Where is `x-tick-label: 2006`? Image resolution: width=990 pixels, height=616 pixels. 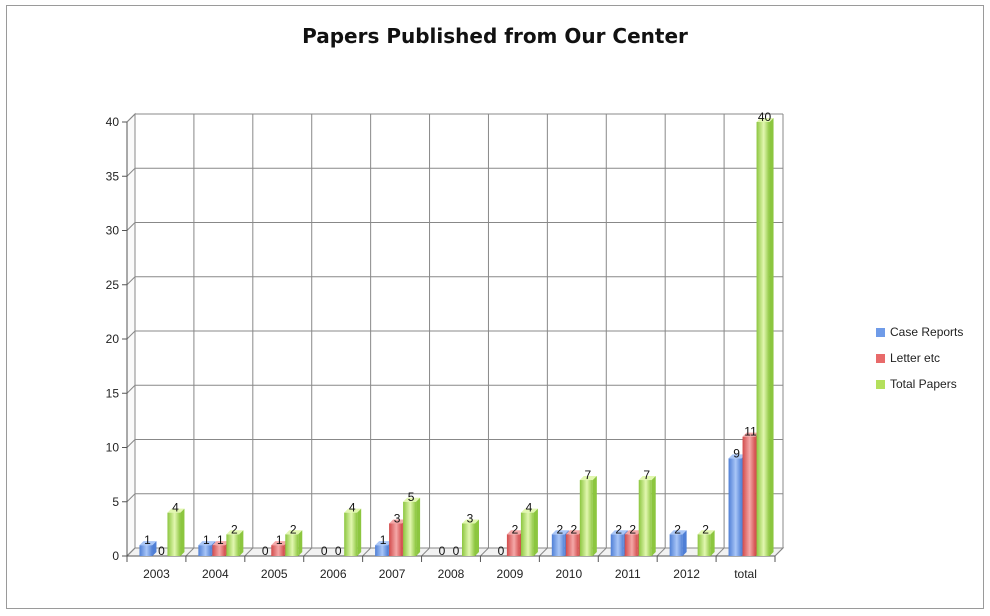
x-tick-label: 2006 is located at coordinates (333, 574).